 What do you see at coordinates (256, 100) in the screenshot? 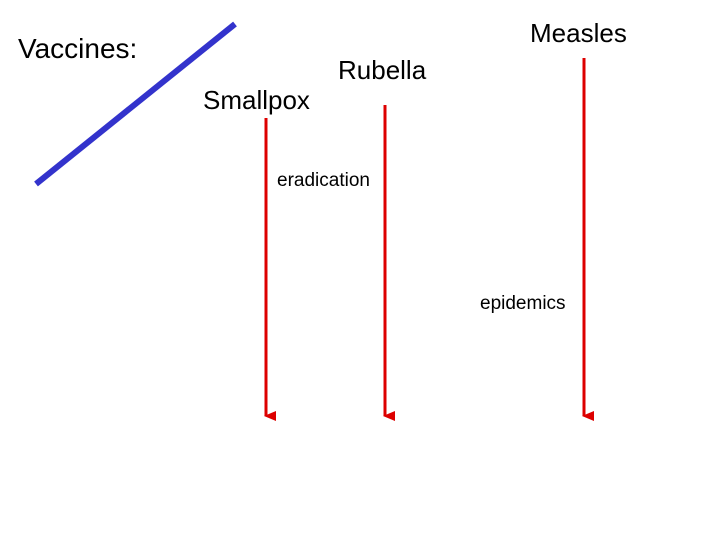
I see `smallpox-label: Smallpox` at bounding box center [256, 100].